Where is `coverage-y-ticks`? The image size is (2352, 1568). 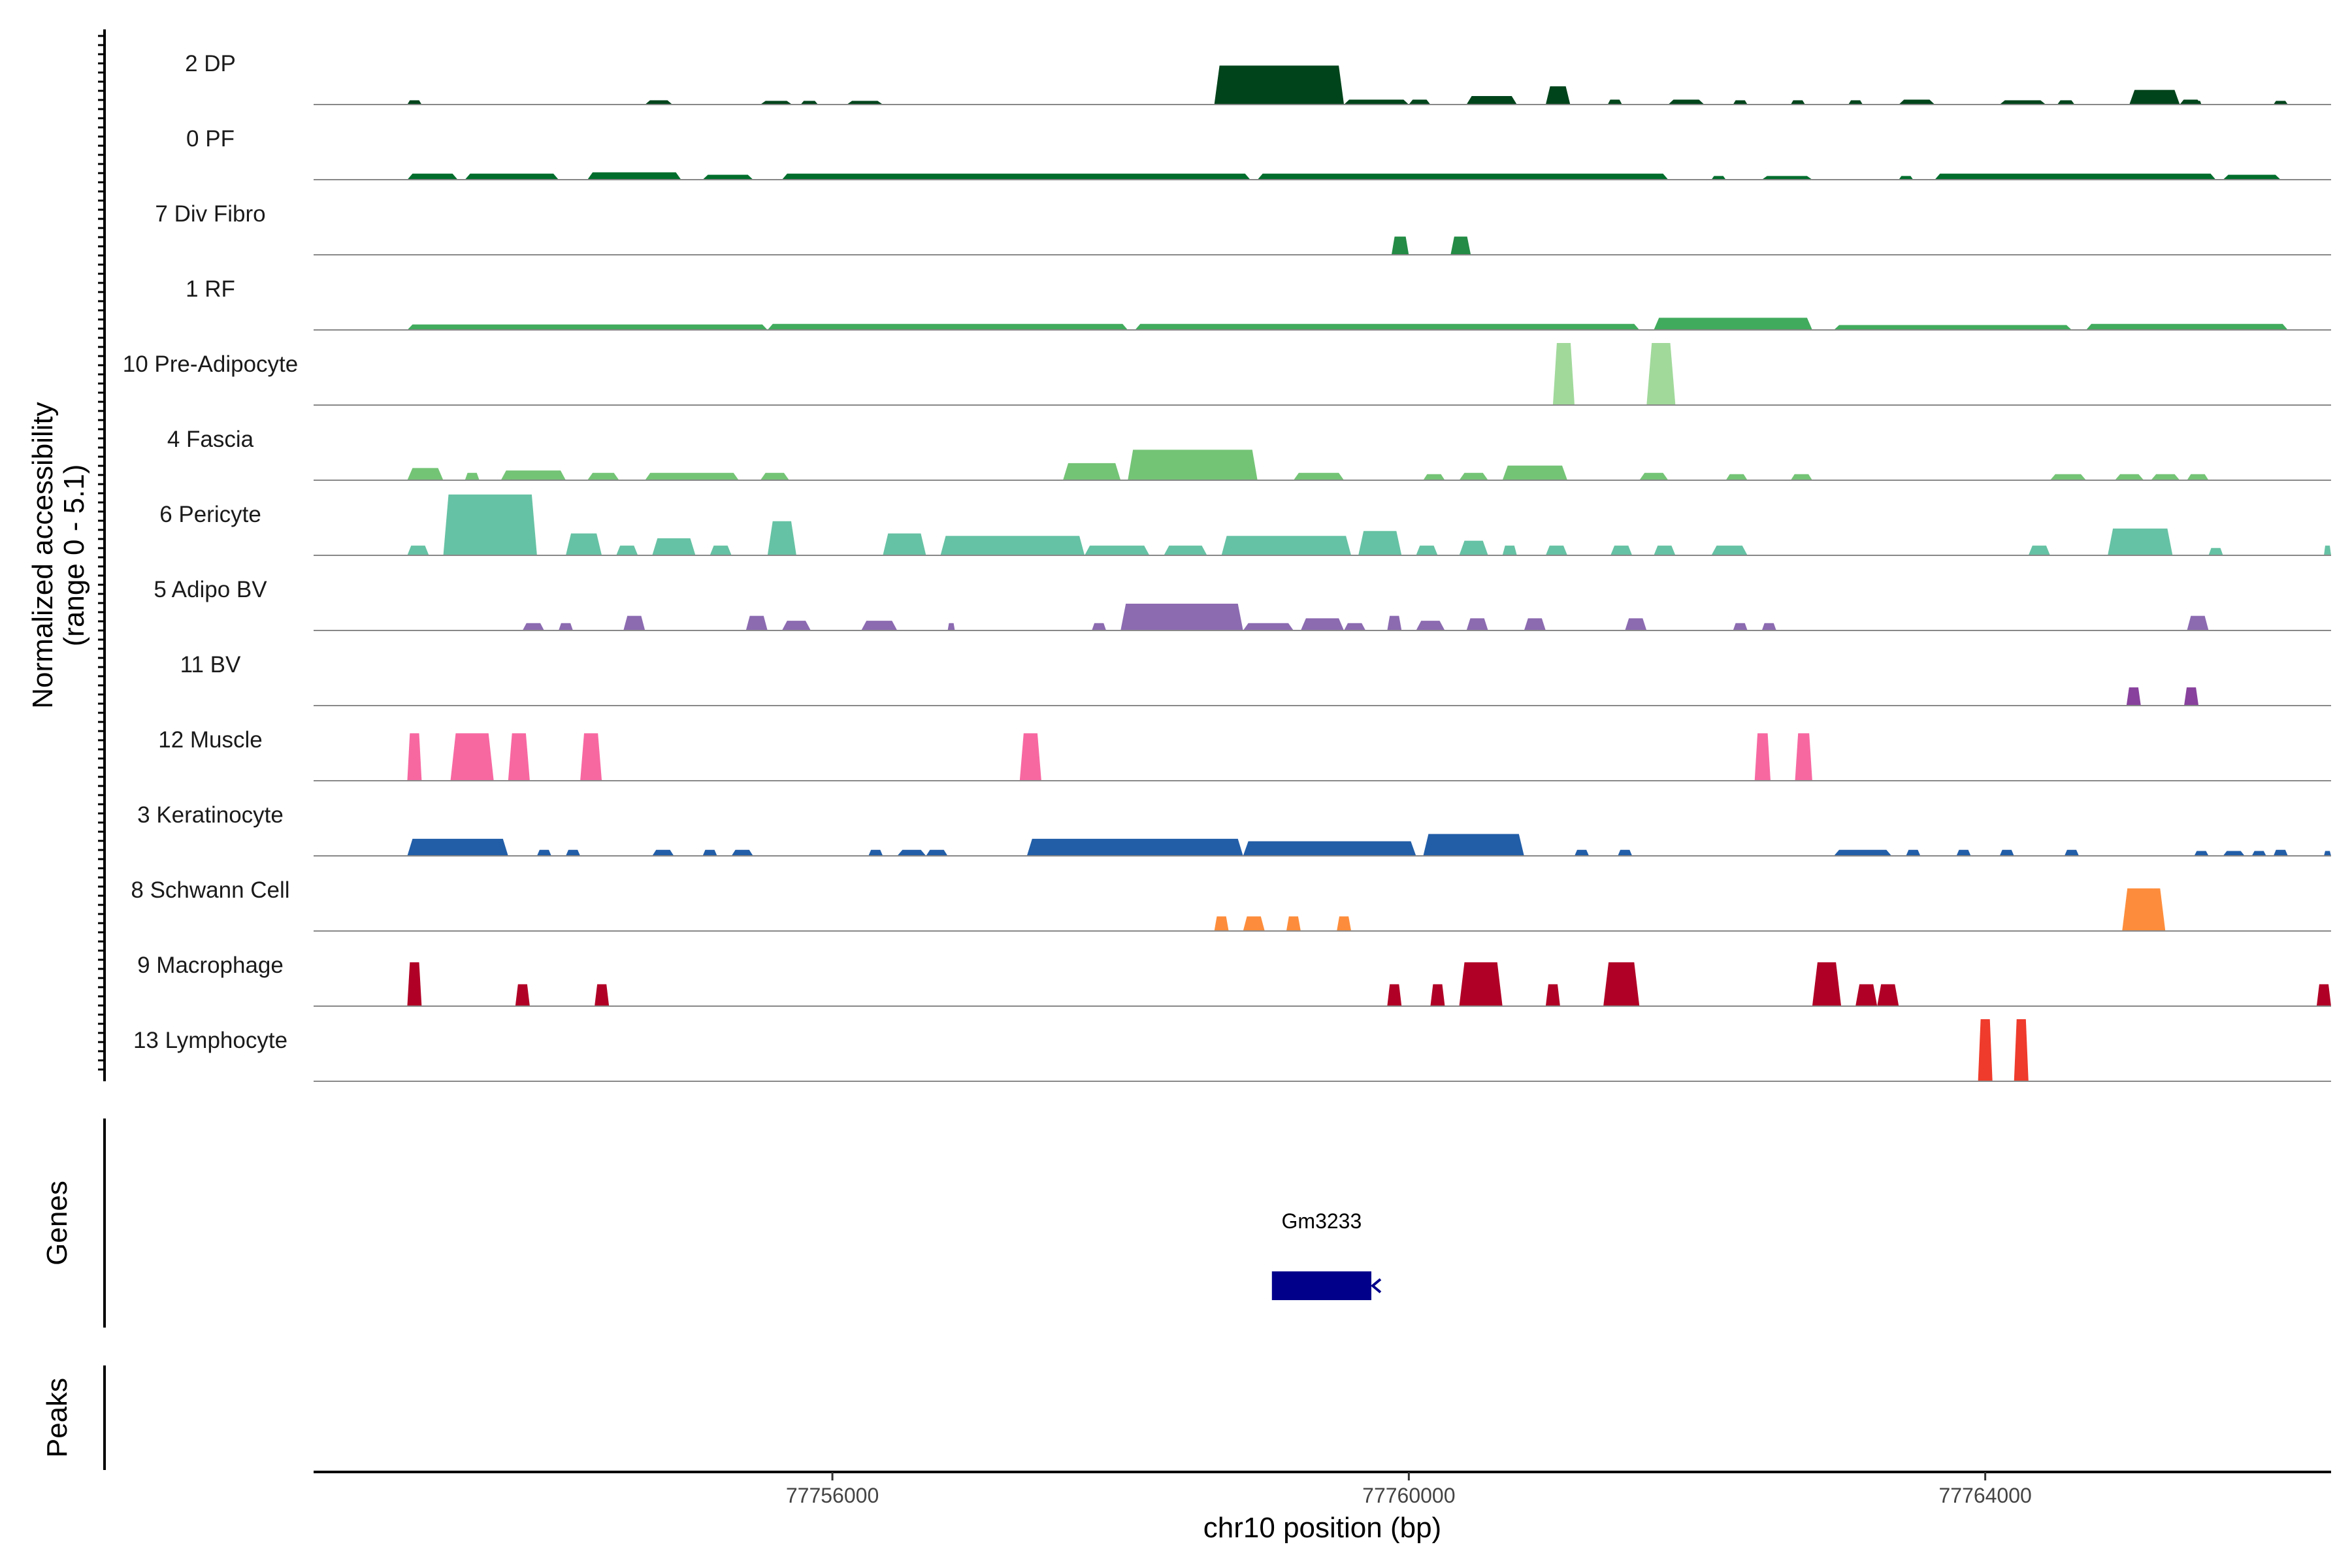 coverage-y-ticks is located at coordinates (101, 553).